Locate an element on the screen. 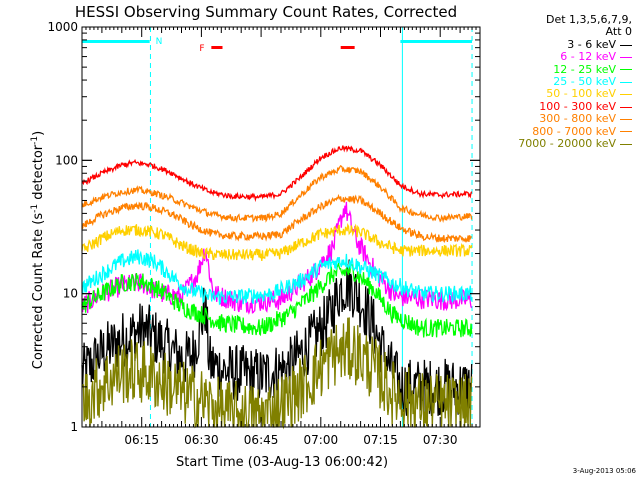 The image size is (640, 480). legend-entry-label: 3 - 6 keV is located at coordinates (591, 44).